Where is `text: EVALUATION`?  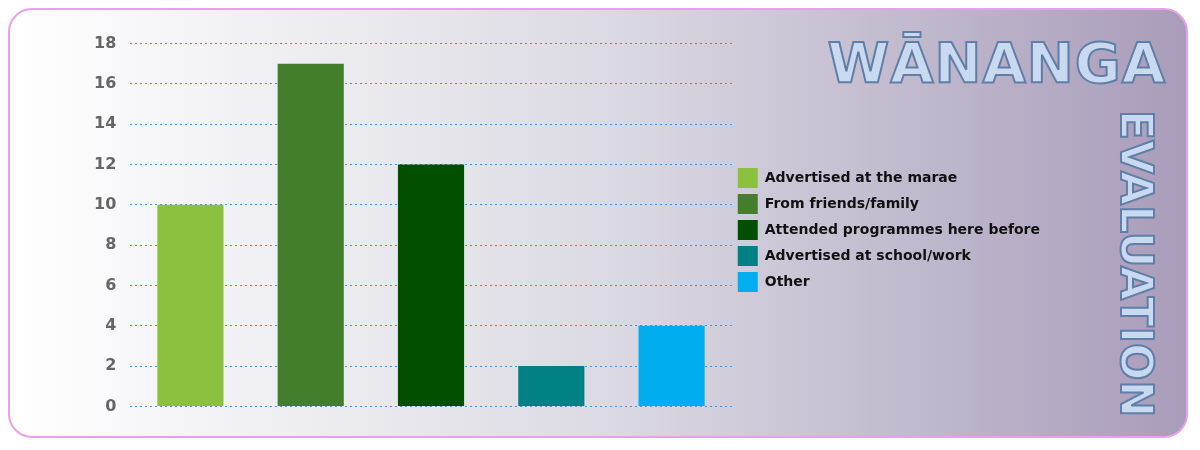
text: EVALUATION is located at coordinates (1136, 264).